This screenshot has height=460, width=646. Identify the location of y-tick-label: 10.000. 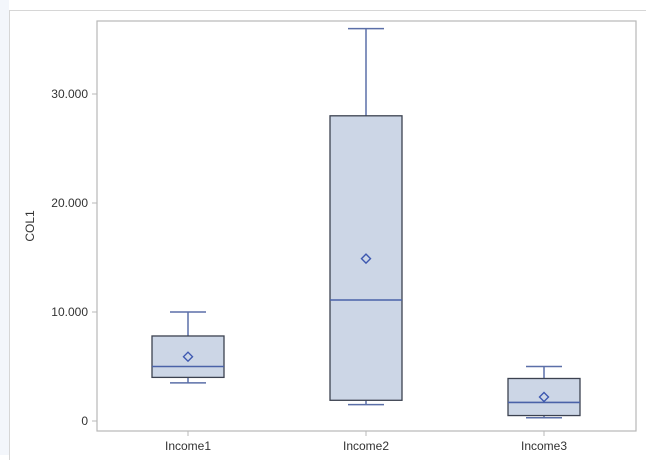
(69, 312).